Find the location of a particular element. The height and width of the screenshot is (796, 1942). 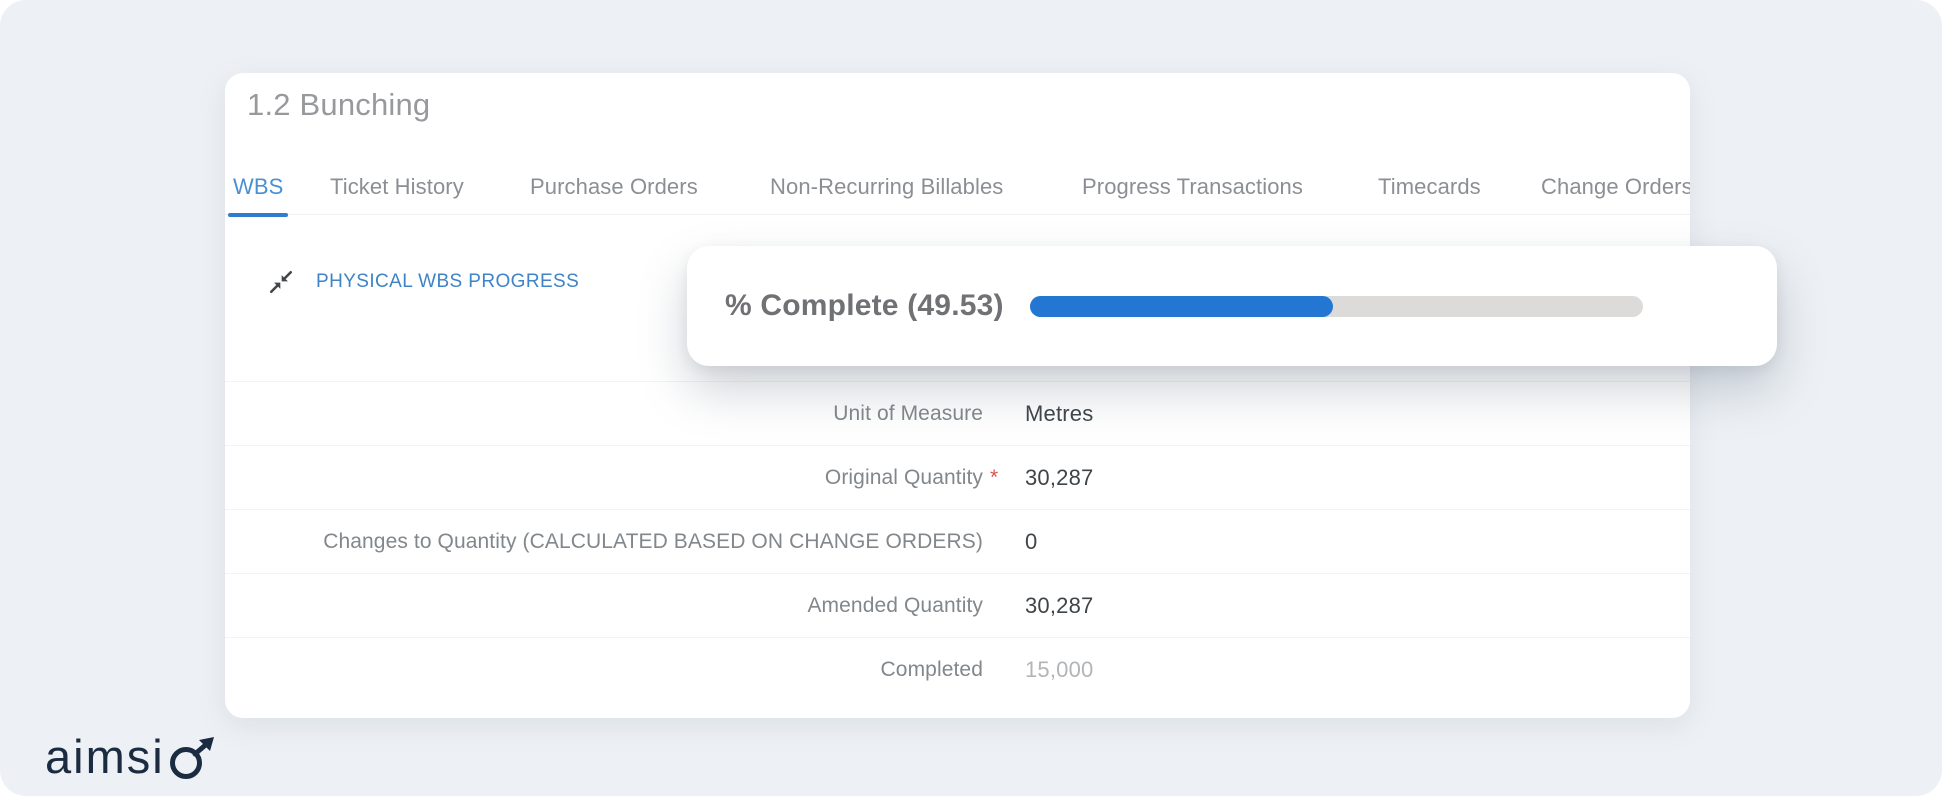

collapse-section-icon is located at coordinates (281, 282).